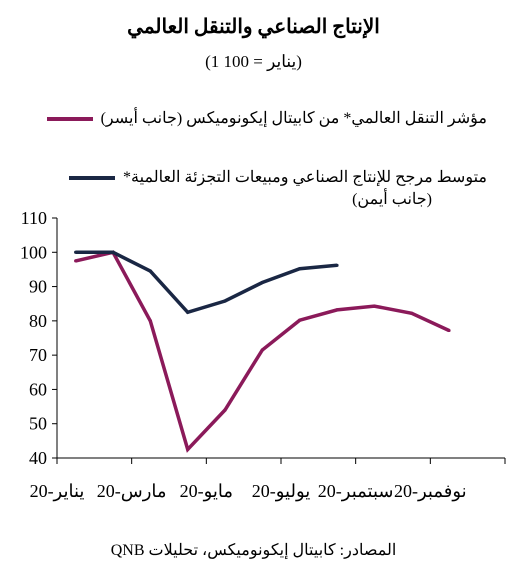 This screenshot has height=573, width=507. I want to click on legend-label-series-2-suffix: (جانب أيمن), so click(392, 199).